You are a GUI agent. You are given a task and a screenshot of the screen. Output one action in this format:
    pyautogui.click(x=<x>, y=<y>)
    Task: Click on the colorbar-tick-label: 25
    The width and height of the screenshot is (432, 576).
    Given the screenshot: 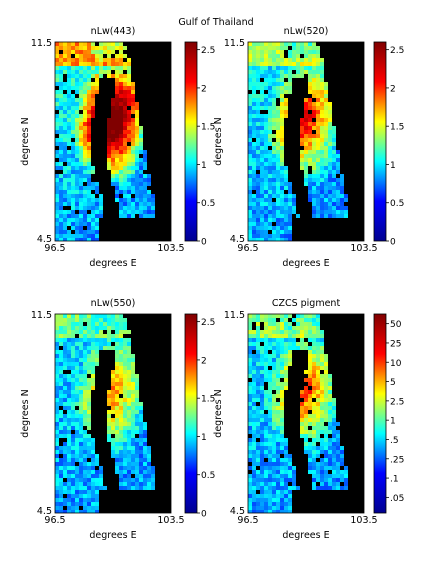 What is the action you would take?
    pyautogui.click(x=395, y=344)
    